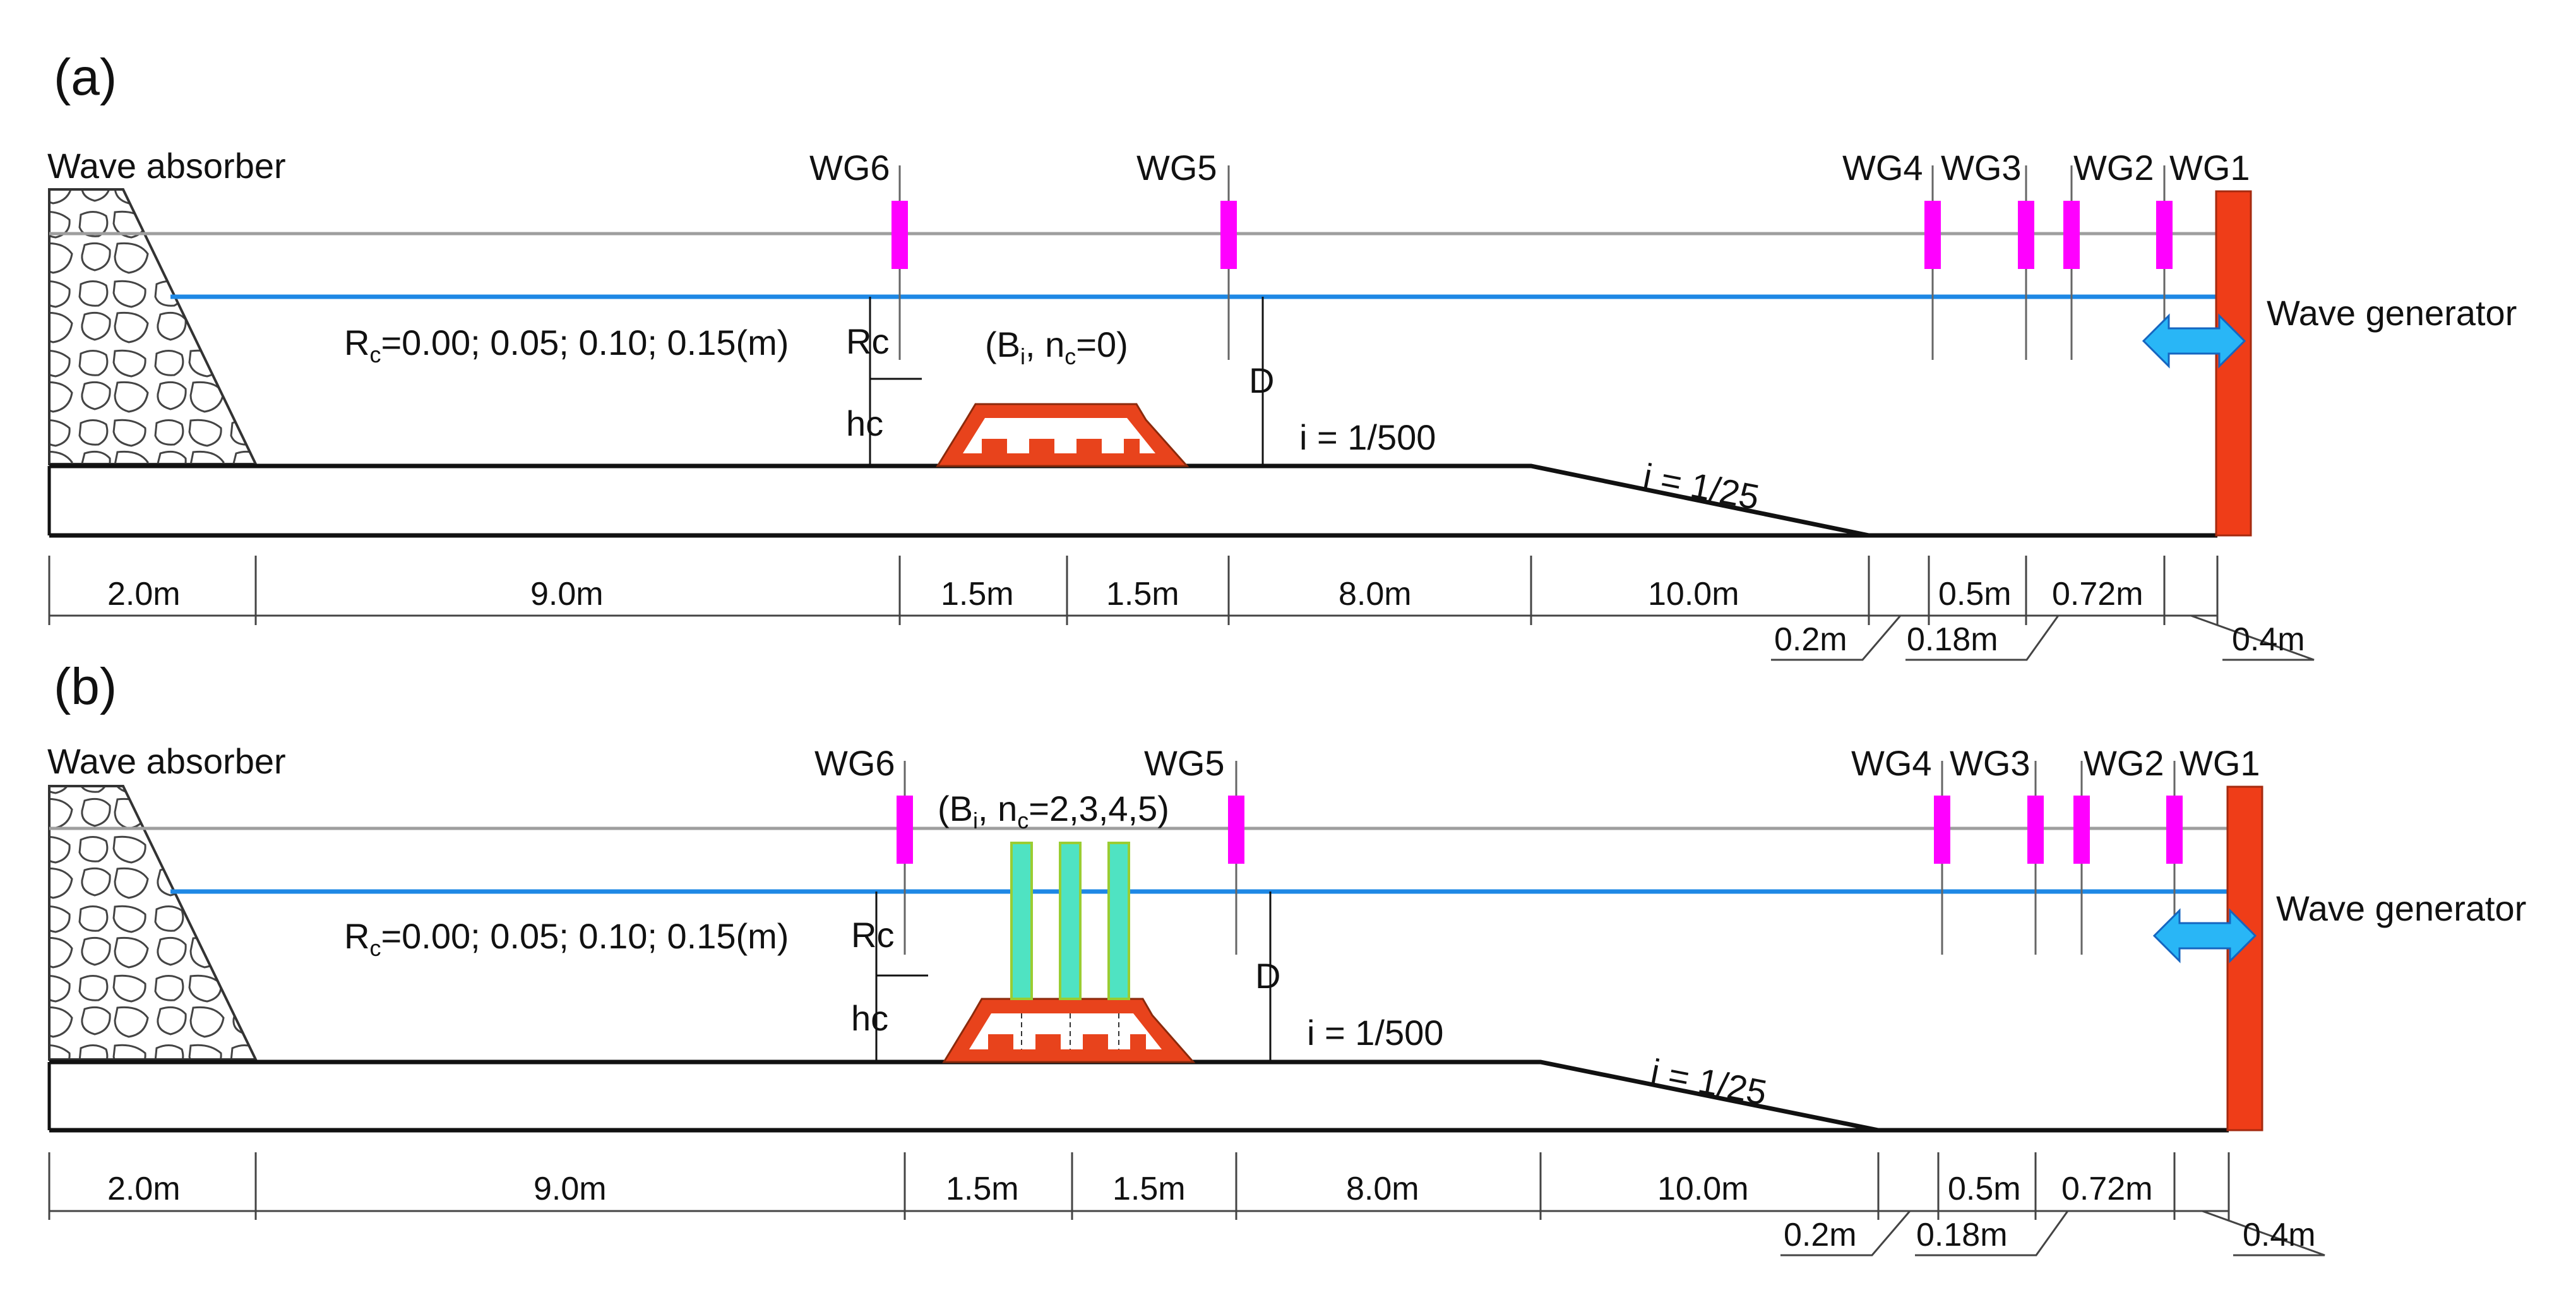 This screenshot has height=1295, width=2576. I want to click on pile-columns, so click(1070, 921).